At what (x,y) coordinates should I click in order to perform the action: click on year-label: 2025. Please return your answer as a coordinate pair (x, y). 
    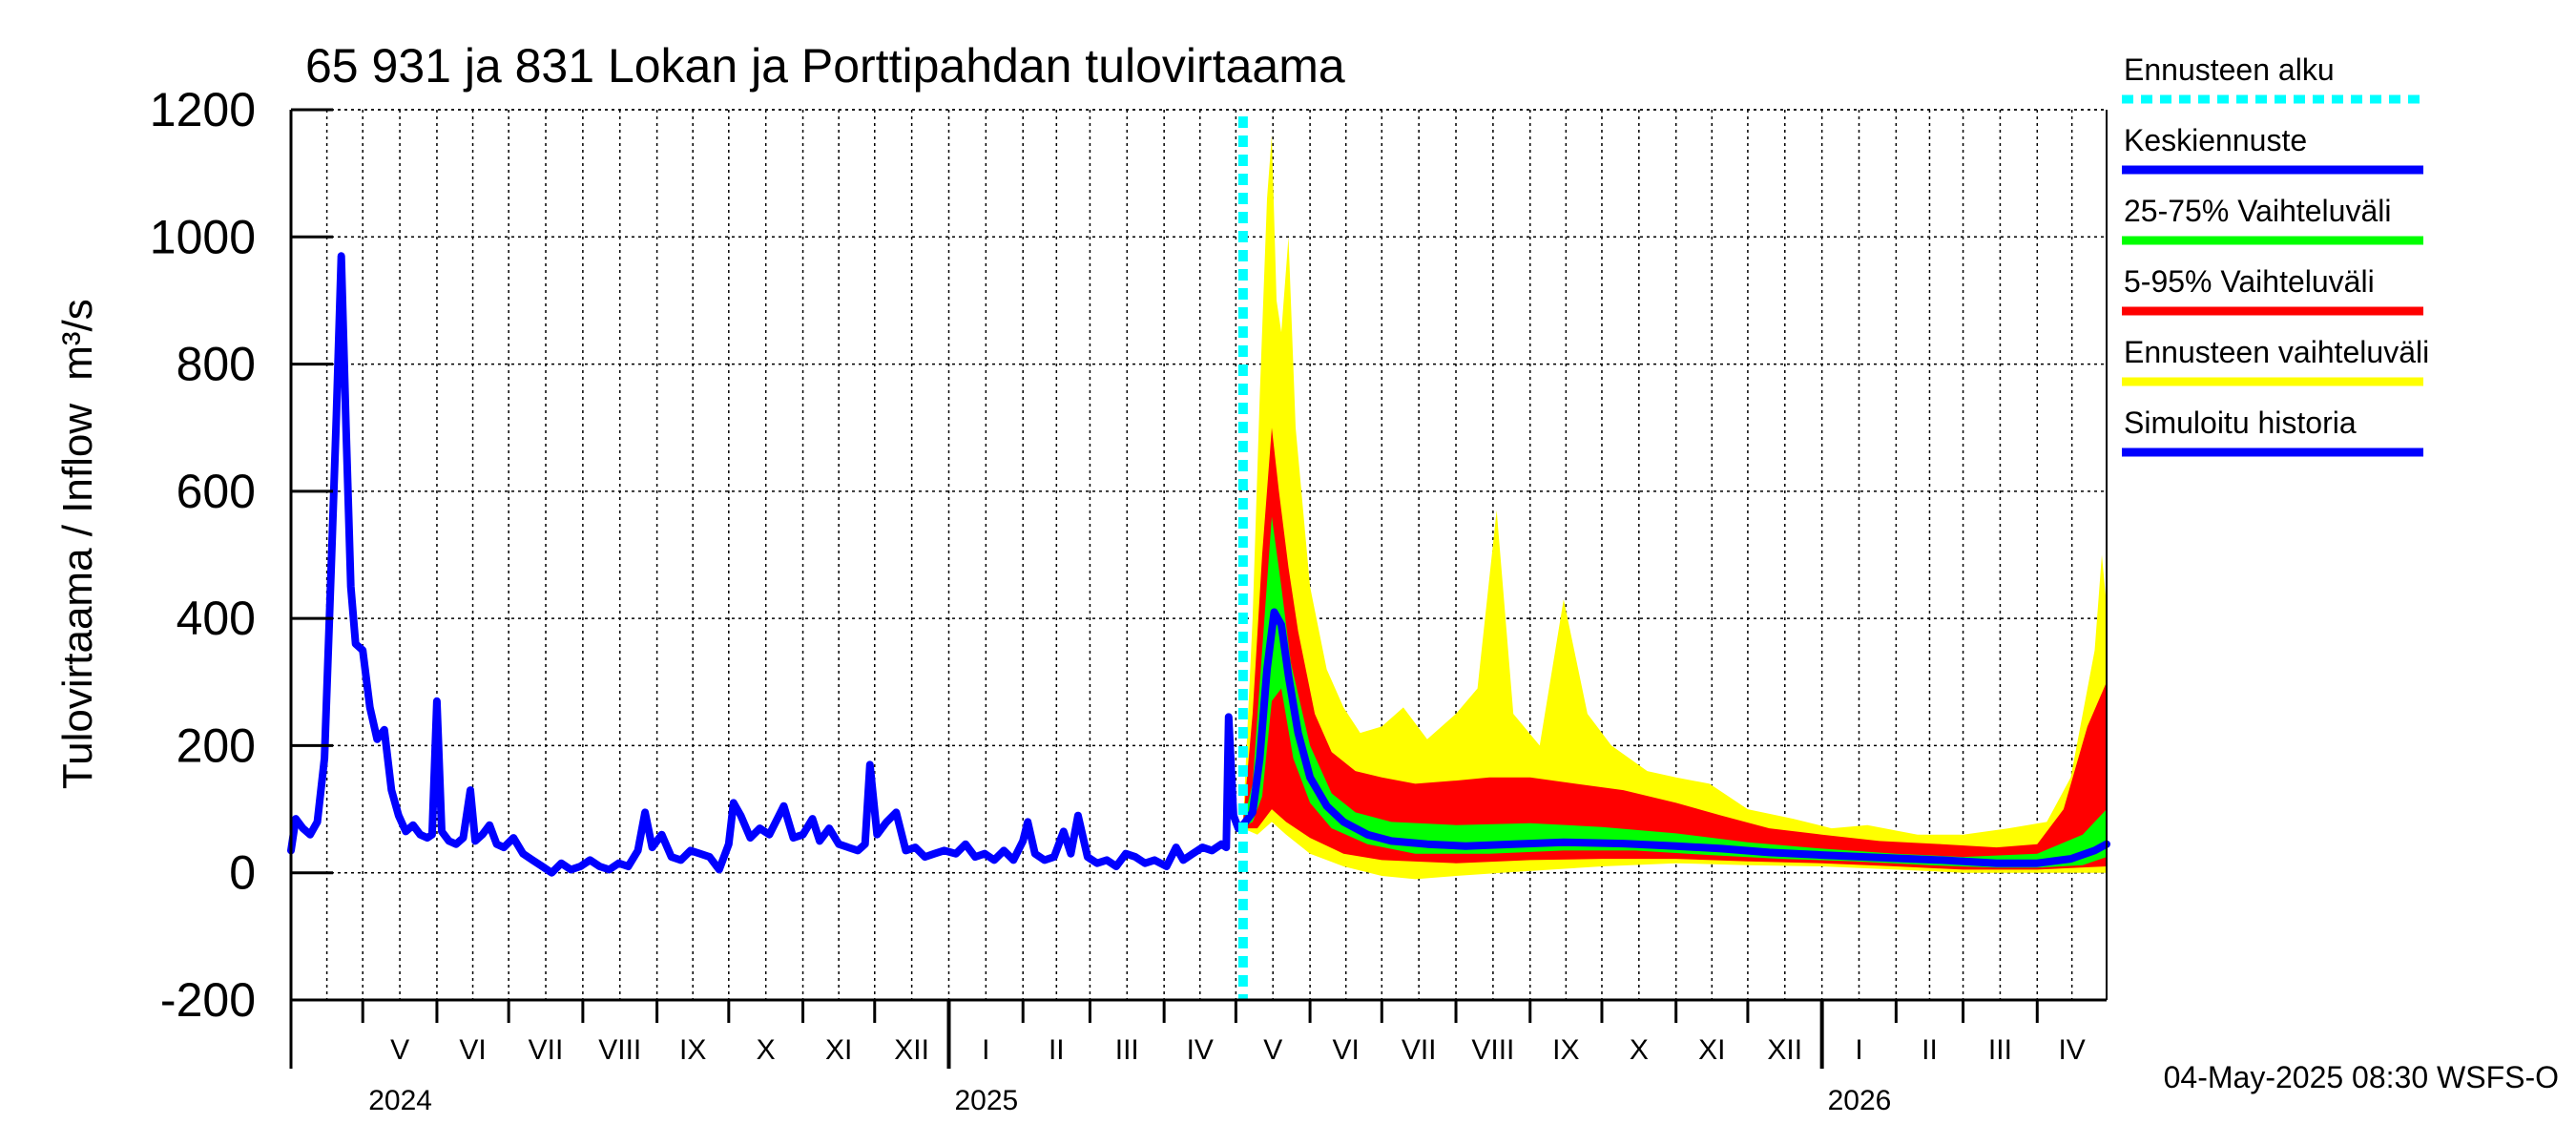
    Looking at the image, I should click on (986, 1100).